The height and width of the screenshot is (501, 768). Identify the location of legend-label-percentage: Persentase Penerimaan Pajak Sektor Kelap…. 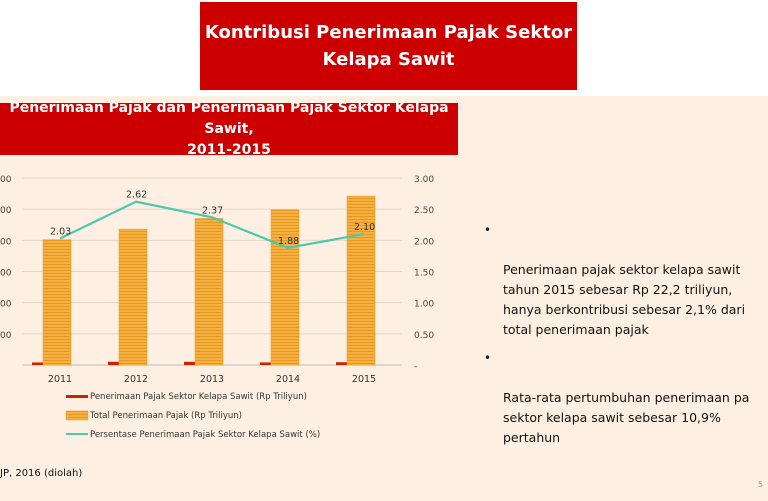
(205, 435).